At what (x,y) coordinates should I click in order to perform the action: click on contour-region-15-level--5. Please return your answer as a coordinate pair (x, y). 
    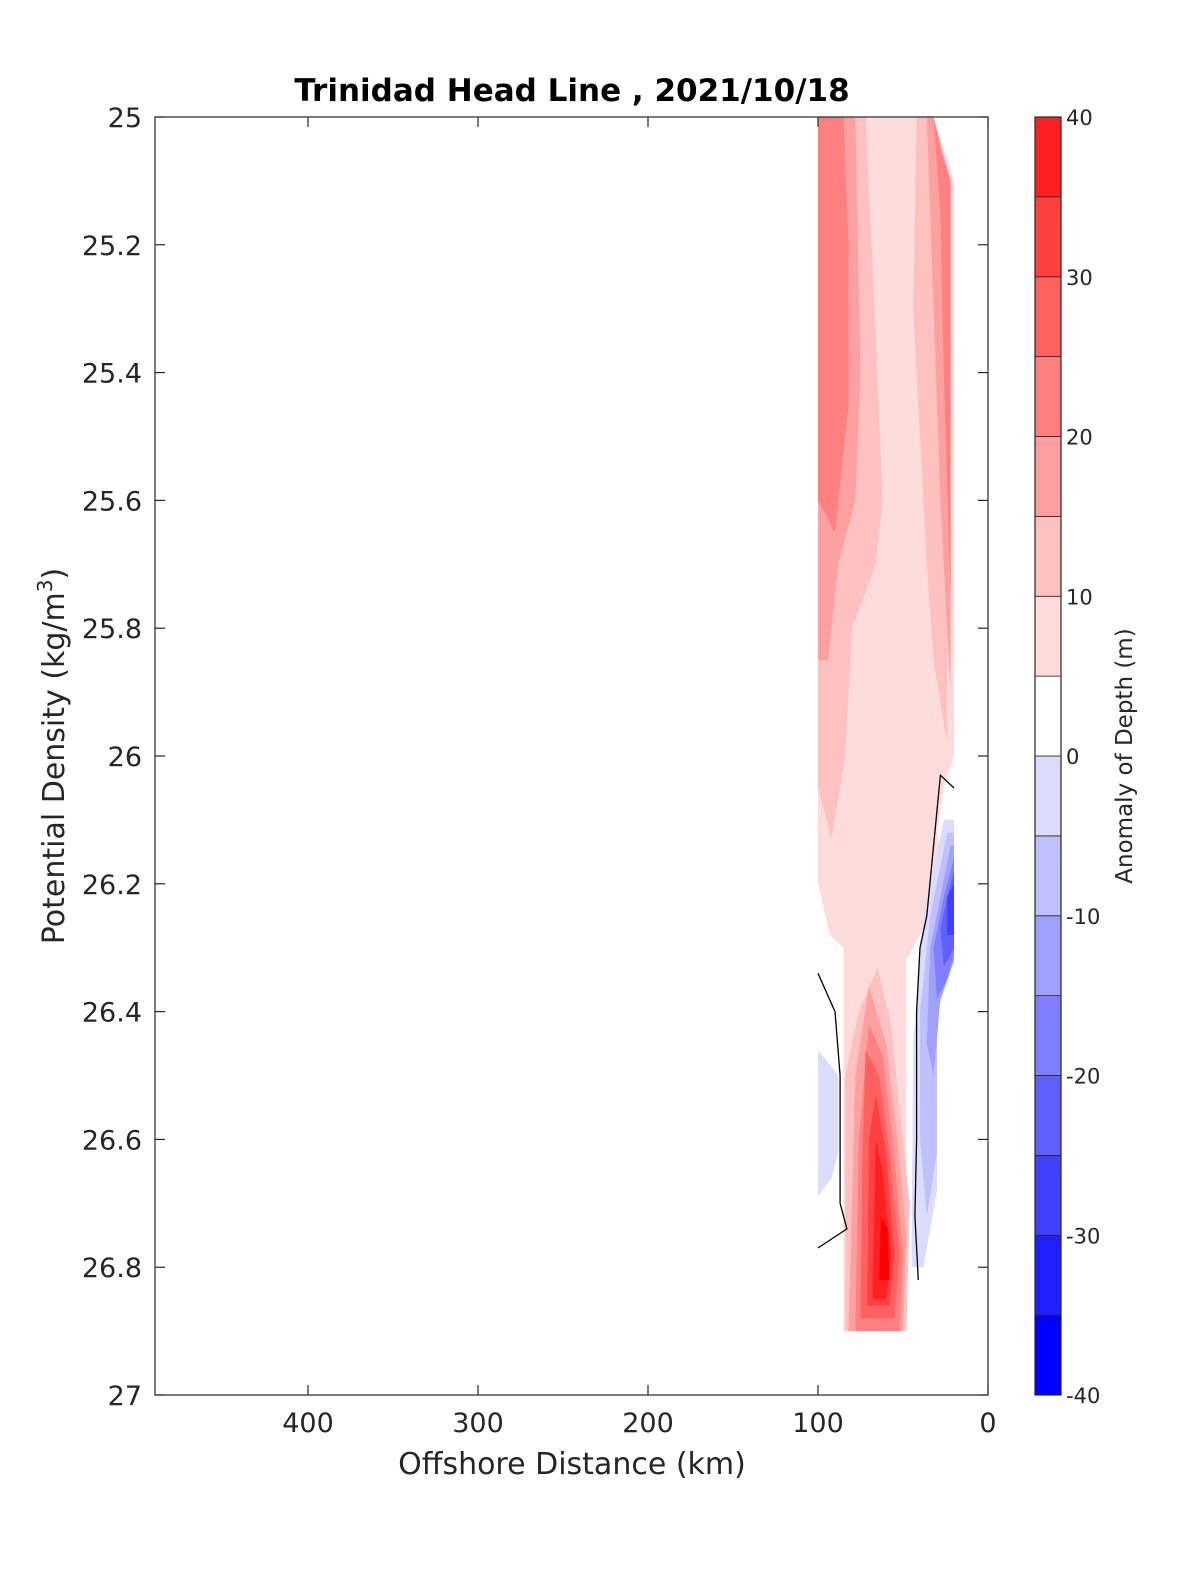
    Looking at the image, I should click on (828, 1123).